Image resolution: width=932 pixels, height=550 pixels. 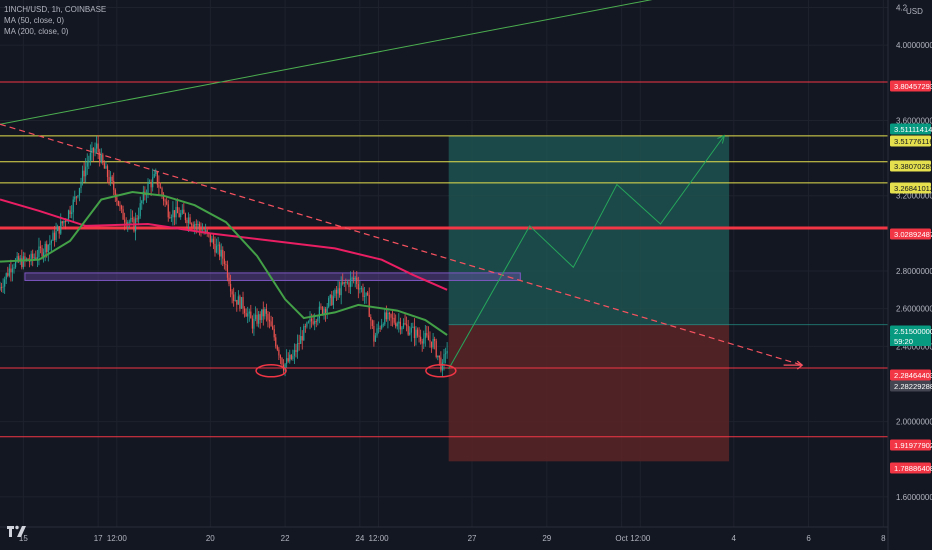 What do you see at coordinates (224, 244) in the screenshot?
I see `ma200-line` at bounding box center [224, 244].